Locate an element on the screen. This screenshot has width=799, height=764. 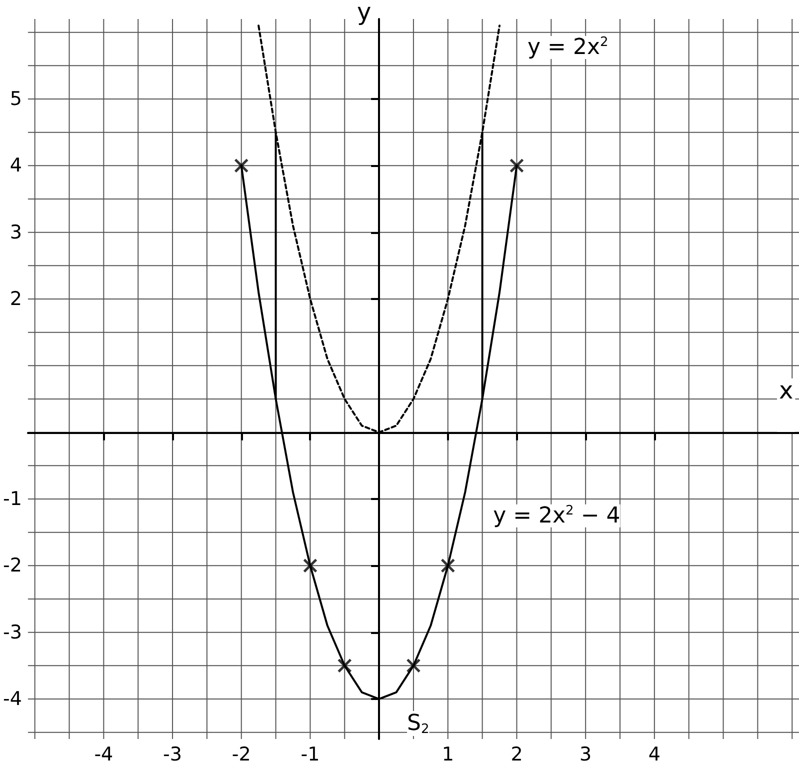
y-tick-label: 2 is located at coordinates (16, 299).